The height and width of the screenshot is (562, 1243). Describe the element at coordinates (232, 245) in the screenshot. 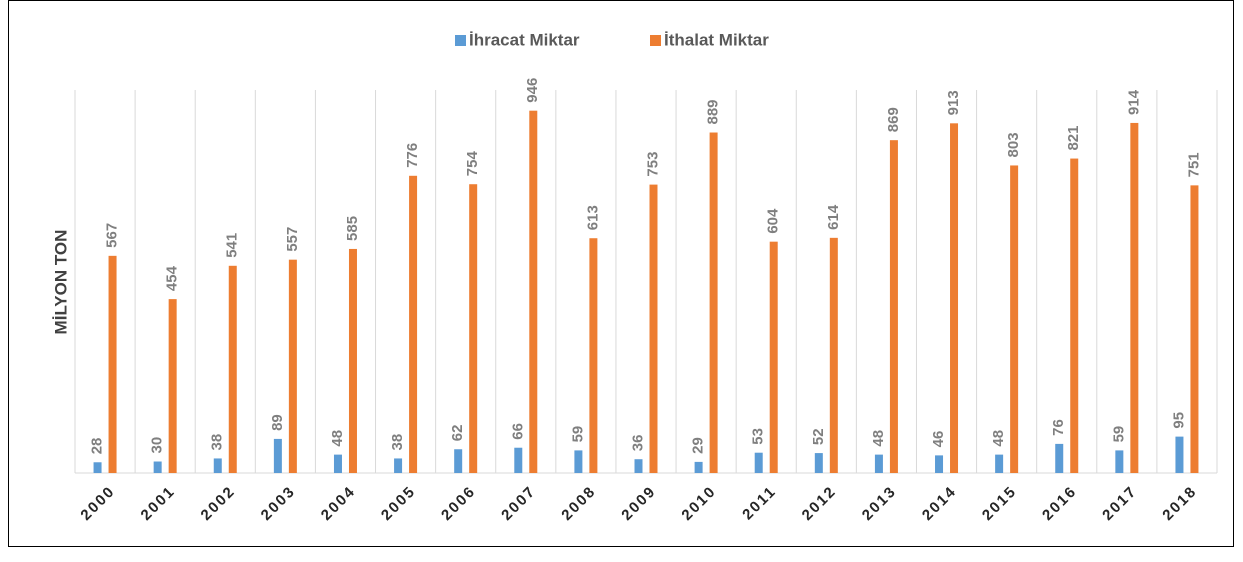

I see `value-label: 541` at that location.